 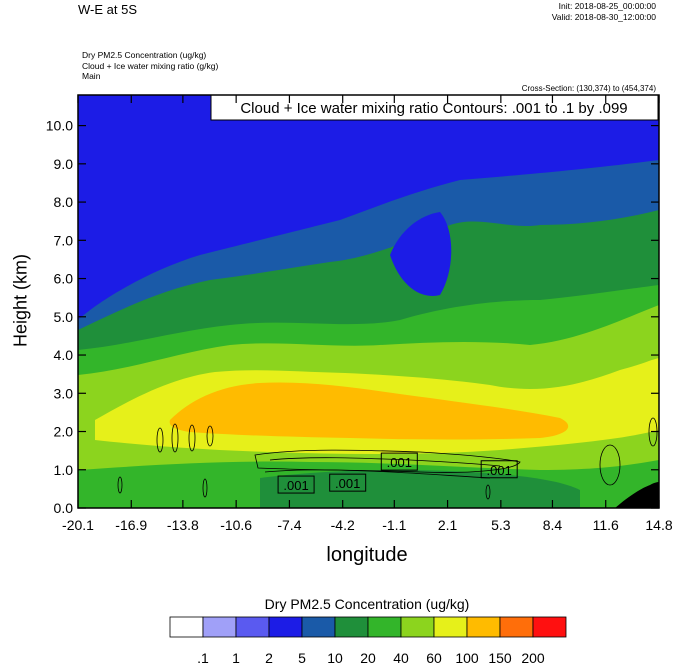 What do you see at coordinates (64, 355) in the screenshot?
I see `y-tick-label: 4.0` at bounding box center [64, 355].